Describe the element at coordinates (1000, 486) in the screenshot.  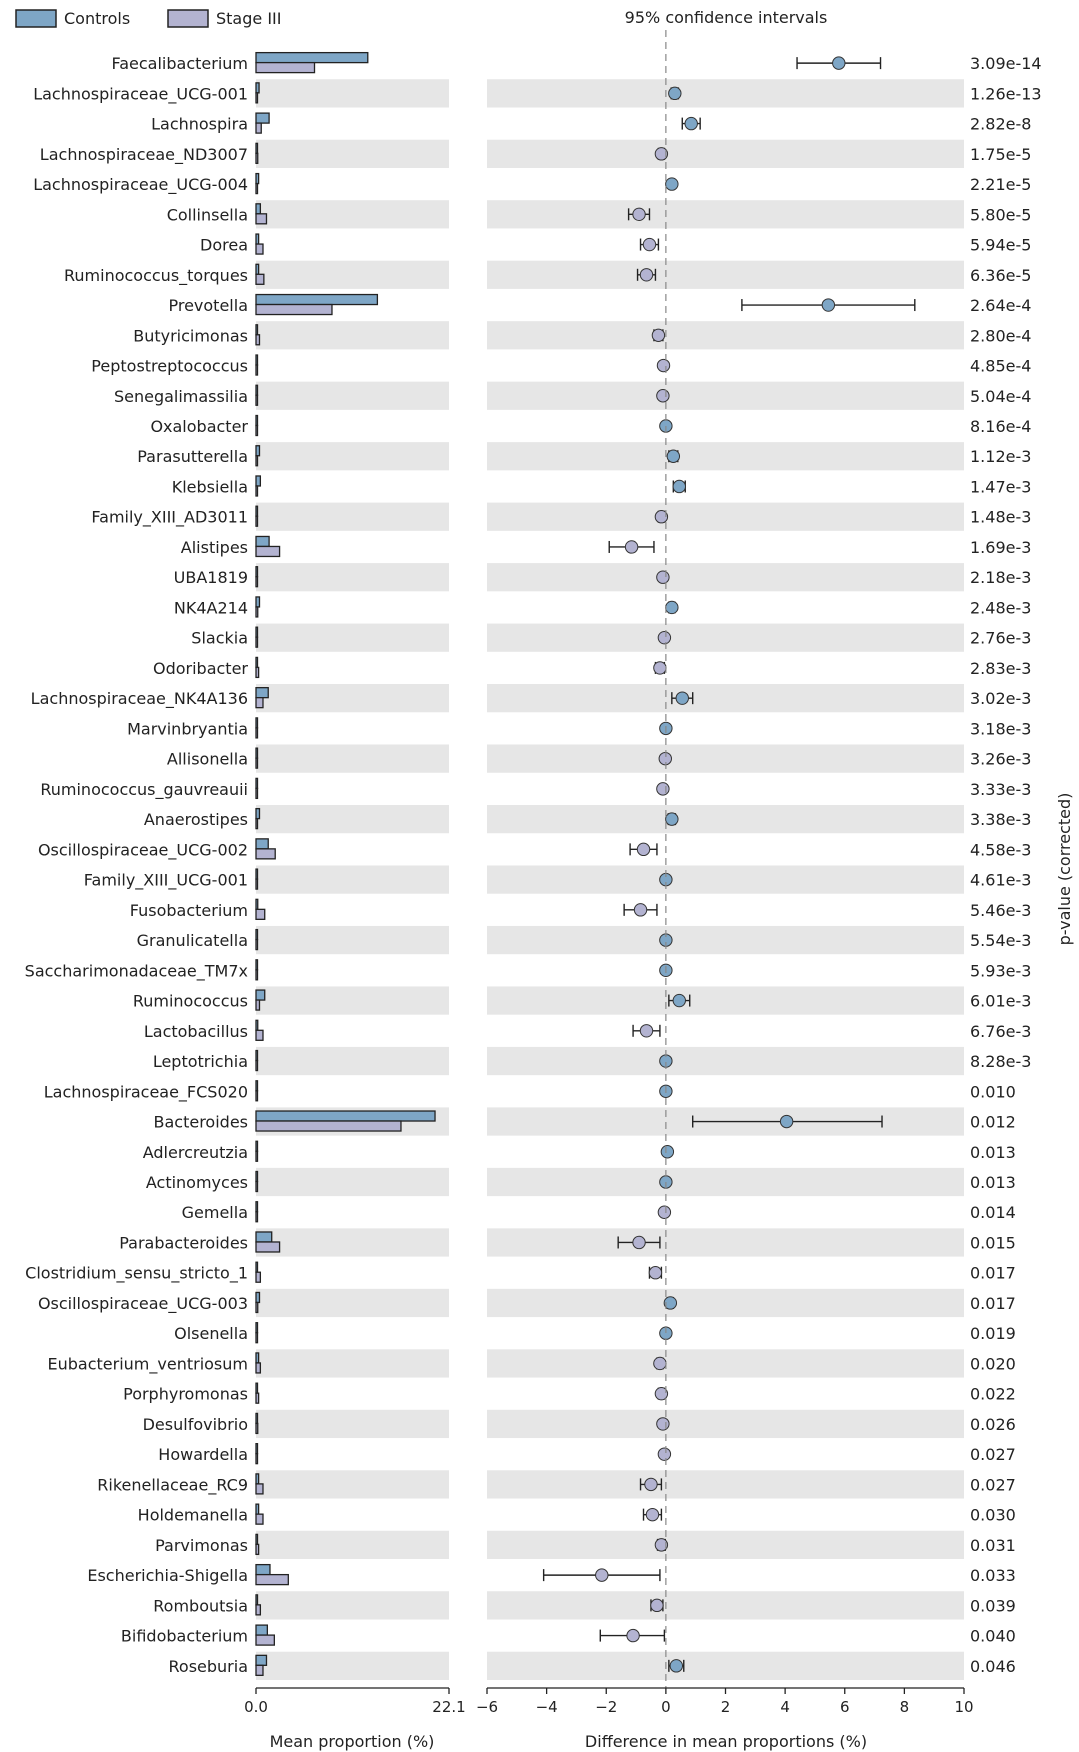
I see `p-value: 1.47e-3` at that location.